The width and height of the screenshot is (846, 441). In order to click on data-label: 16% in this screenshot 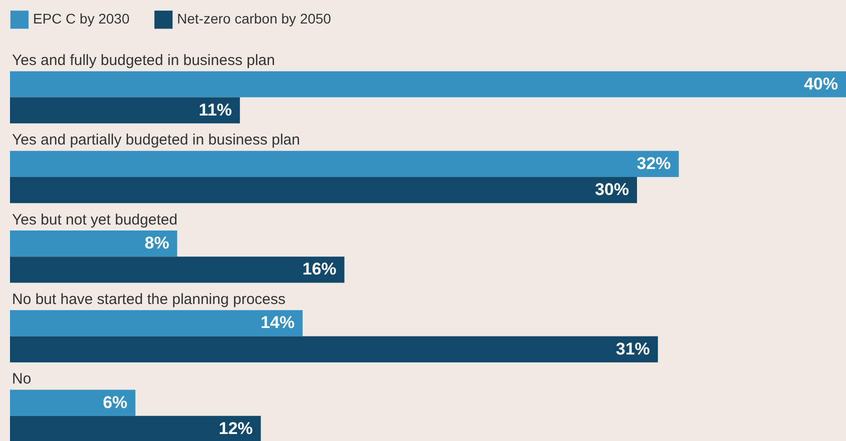, I will do `click(319, 269)`.